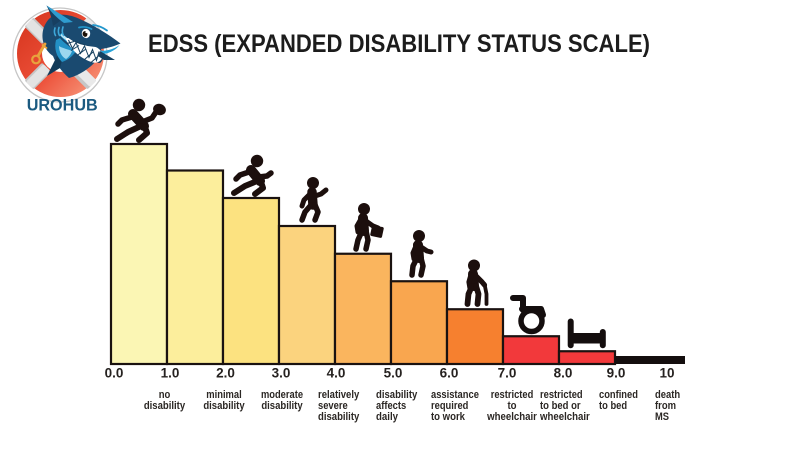 The width and height of the screenshot is (800, 450). I want to click on svg-text: to bed, so click(613, 406).